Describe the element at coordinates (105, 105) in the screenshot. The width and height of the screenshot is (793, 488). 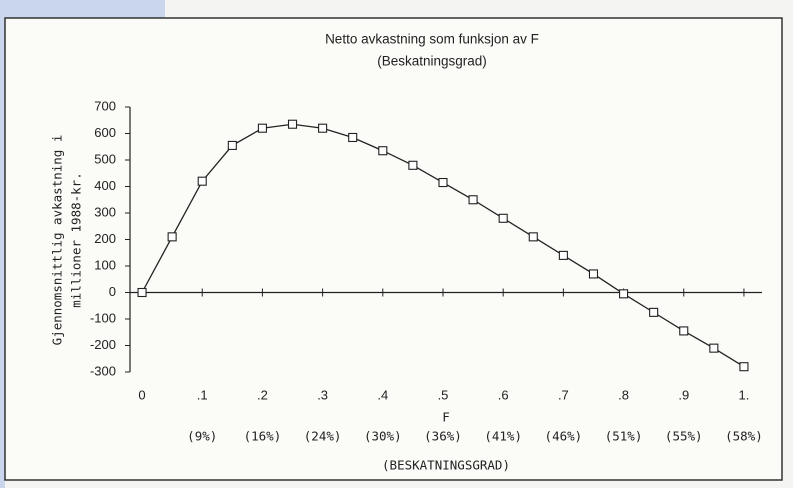
I see `y-tick-label: 700` at that location.